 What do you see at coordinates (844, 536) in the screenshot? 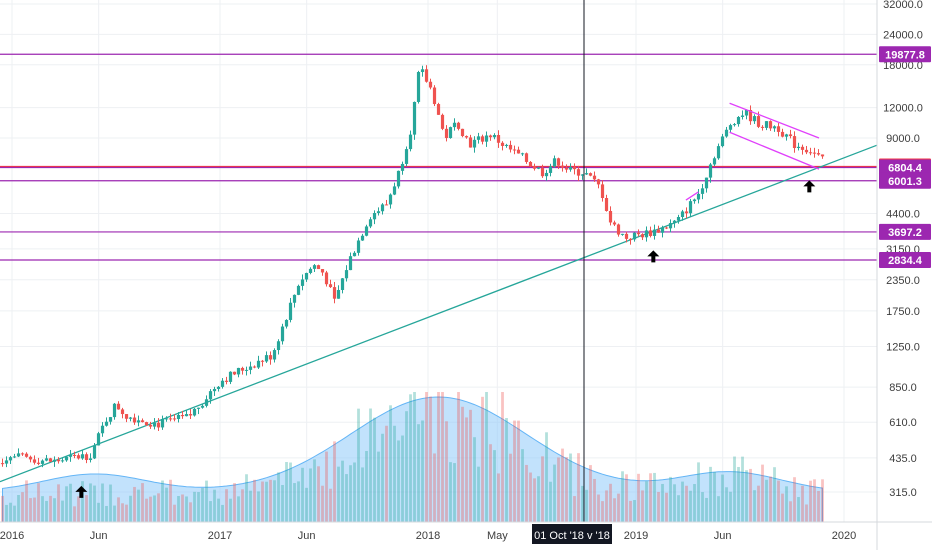
I see `x-tick-label: 2020` at bounding box center [844, 536].